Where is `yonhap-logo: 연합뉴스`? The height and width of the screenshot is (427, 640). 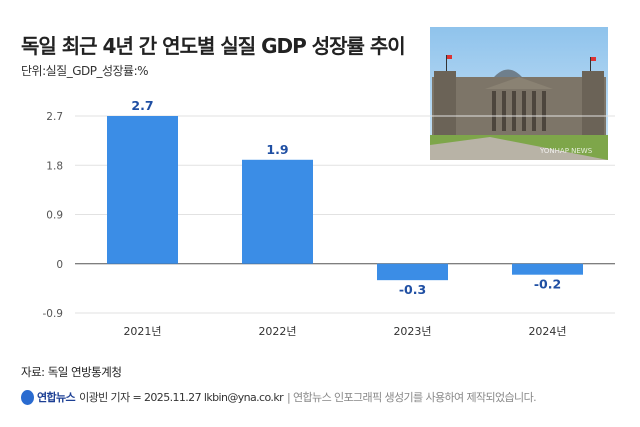
yonhap-logo: 연합뉴스 is located at coordinates (48, 397).